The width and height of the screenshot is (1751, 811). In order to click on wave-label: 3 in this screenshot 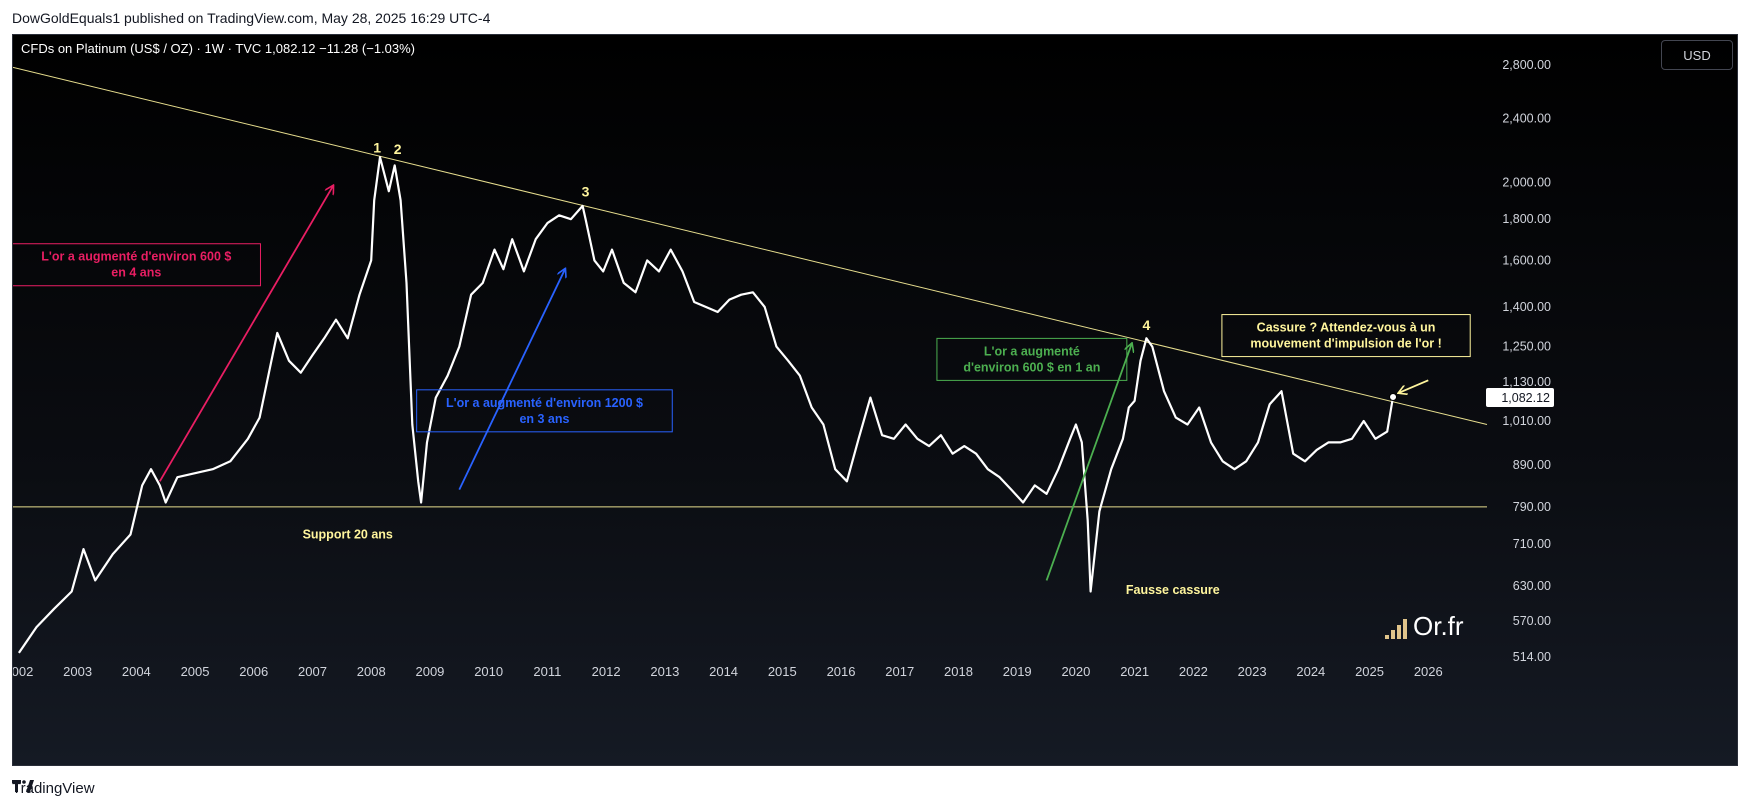, I will do `click(586, 192)`.